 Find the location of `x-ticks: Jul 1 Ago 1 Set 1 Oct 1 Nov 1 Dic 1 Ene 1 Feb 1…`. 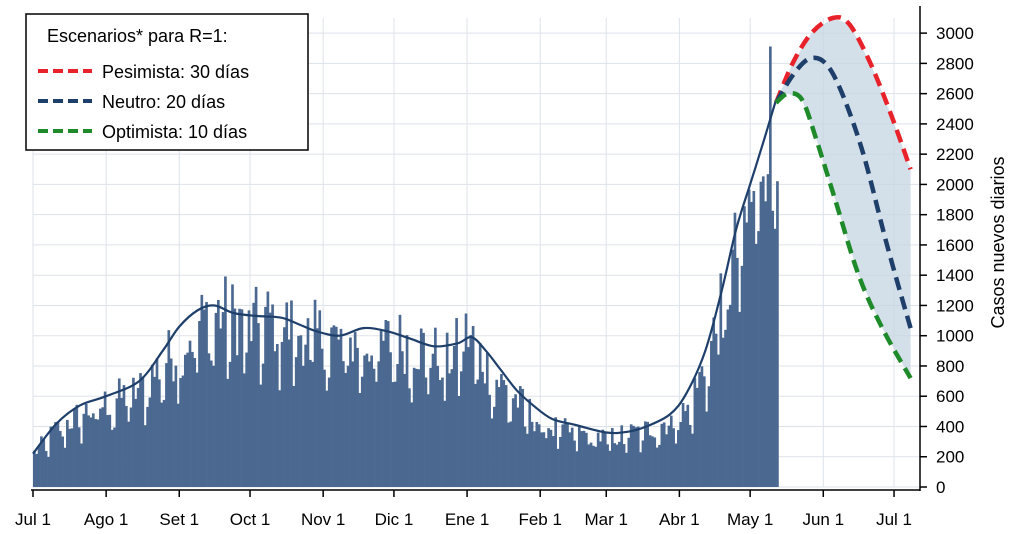

x-ticks: Jul 1 Ago 1 Set 1 Oct 1 Nov 1 Dic 1 Ene 1 Feb 1… is located at coordinates (463, 509).